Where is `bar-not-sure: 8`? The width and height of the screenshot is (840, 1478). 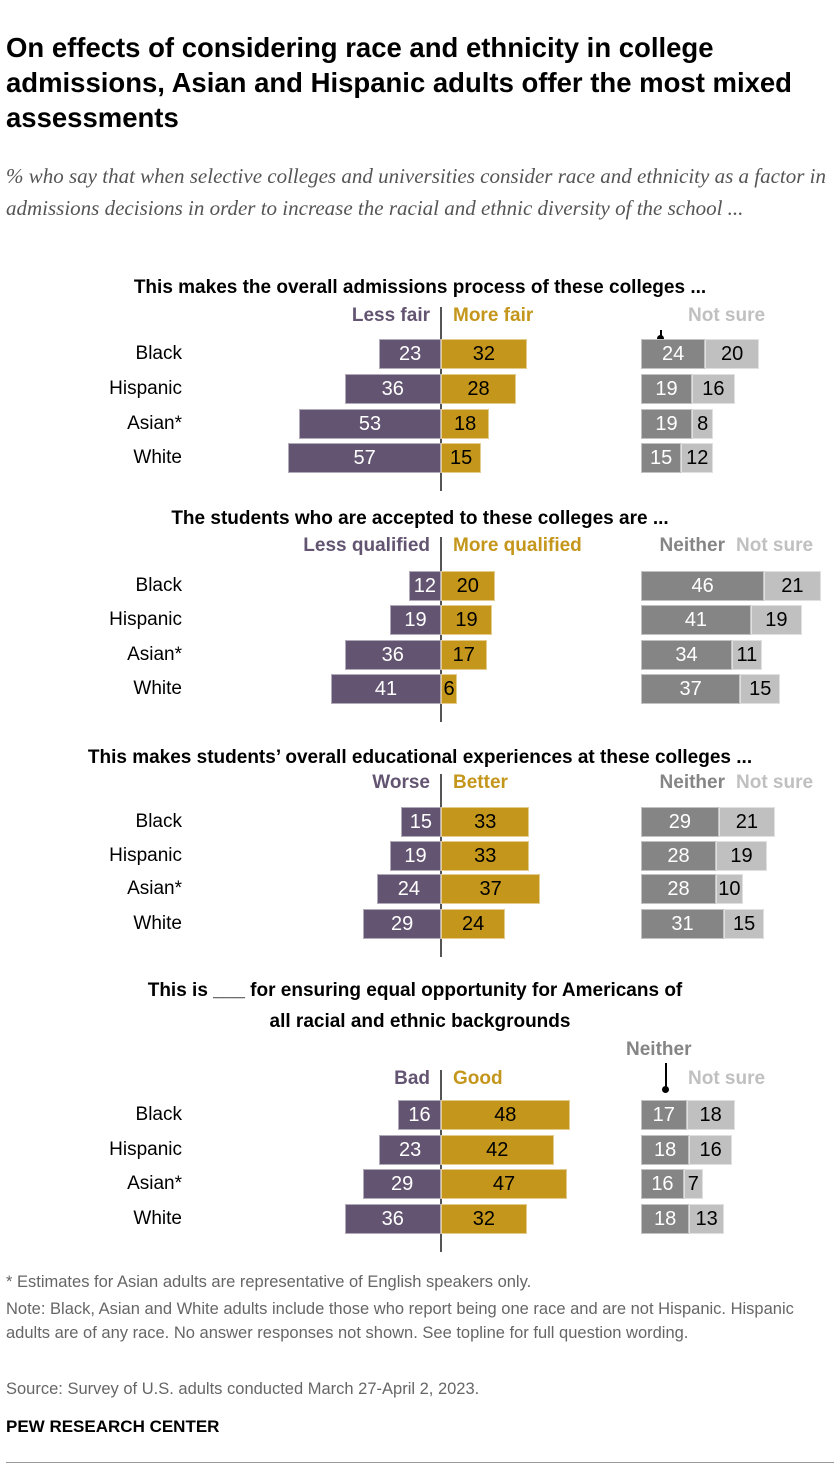 bar-not-sure: 8 is located at coordinates (702, 424).